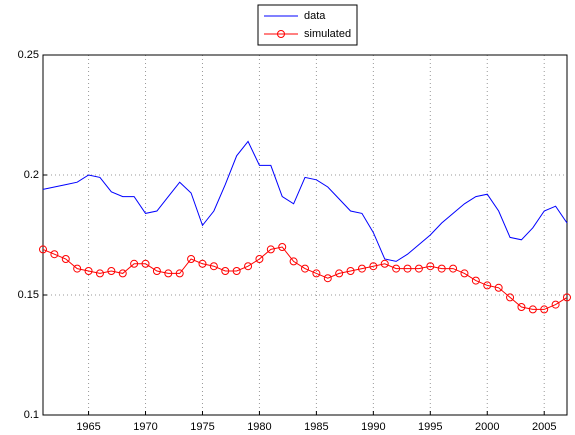  I want to click on x-tick-label: 1995, so click(430, 427).